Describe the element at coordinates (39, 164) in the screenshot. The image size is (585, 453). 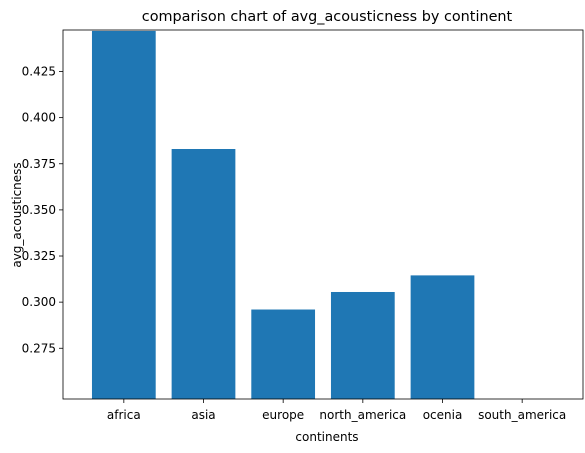
I see `y-tick-label-4: 0.375` at that location.